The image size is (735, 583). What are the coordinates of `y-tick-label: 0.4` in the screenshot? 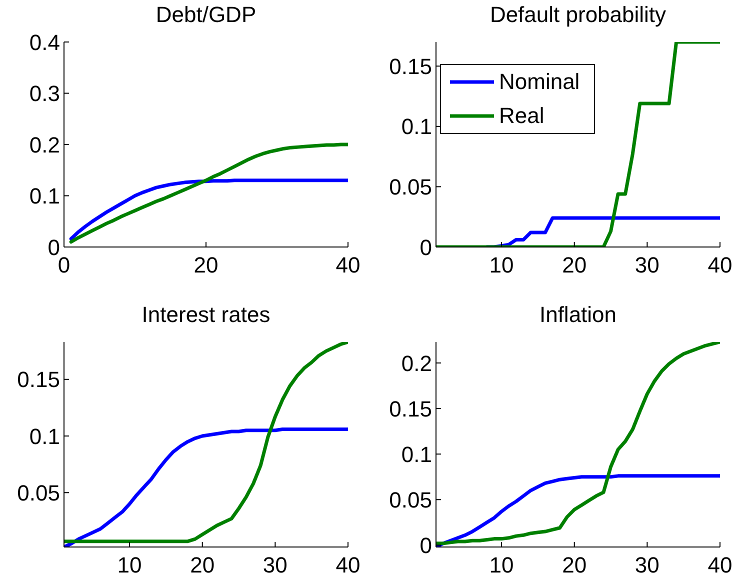 It's located at (44, 42).